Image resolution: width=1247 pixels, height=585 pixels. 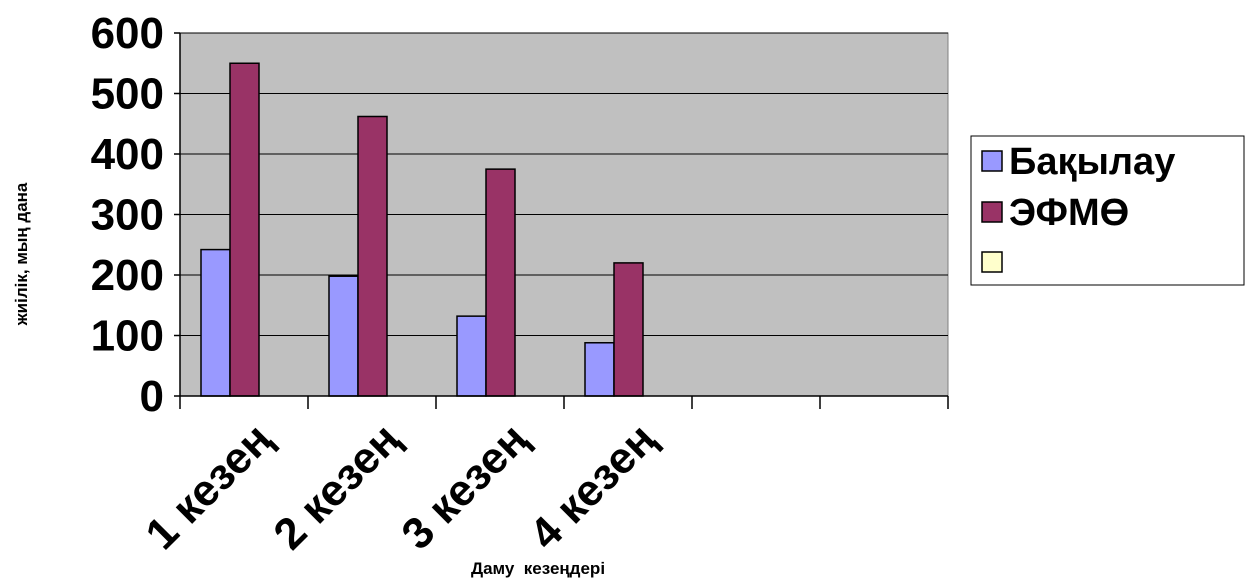 I want to click on legend-box, so click(x=1107, y=210).